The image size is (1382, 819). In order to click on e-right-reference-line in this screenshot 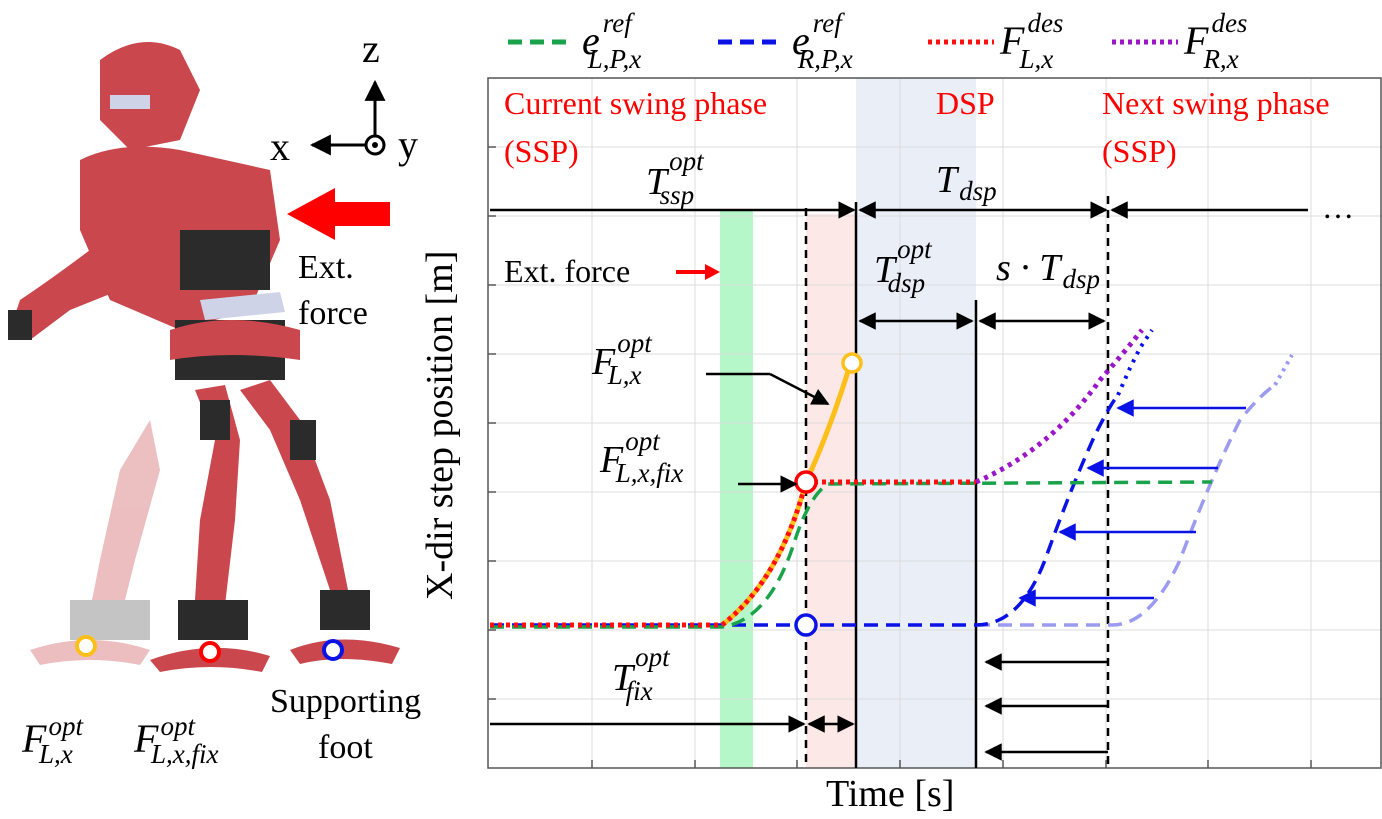, I will do `click(805, 510)`.